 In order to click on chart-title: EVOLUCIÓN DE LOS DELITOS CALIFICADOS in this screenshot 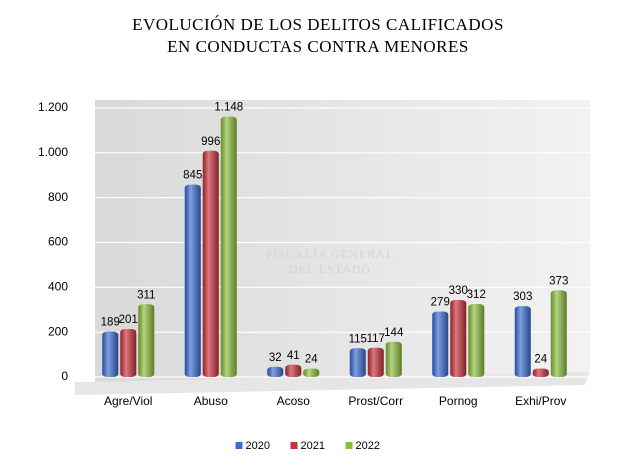, I will do `click(318, 24)`.